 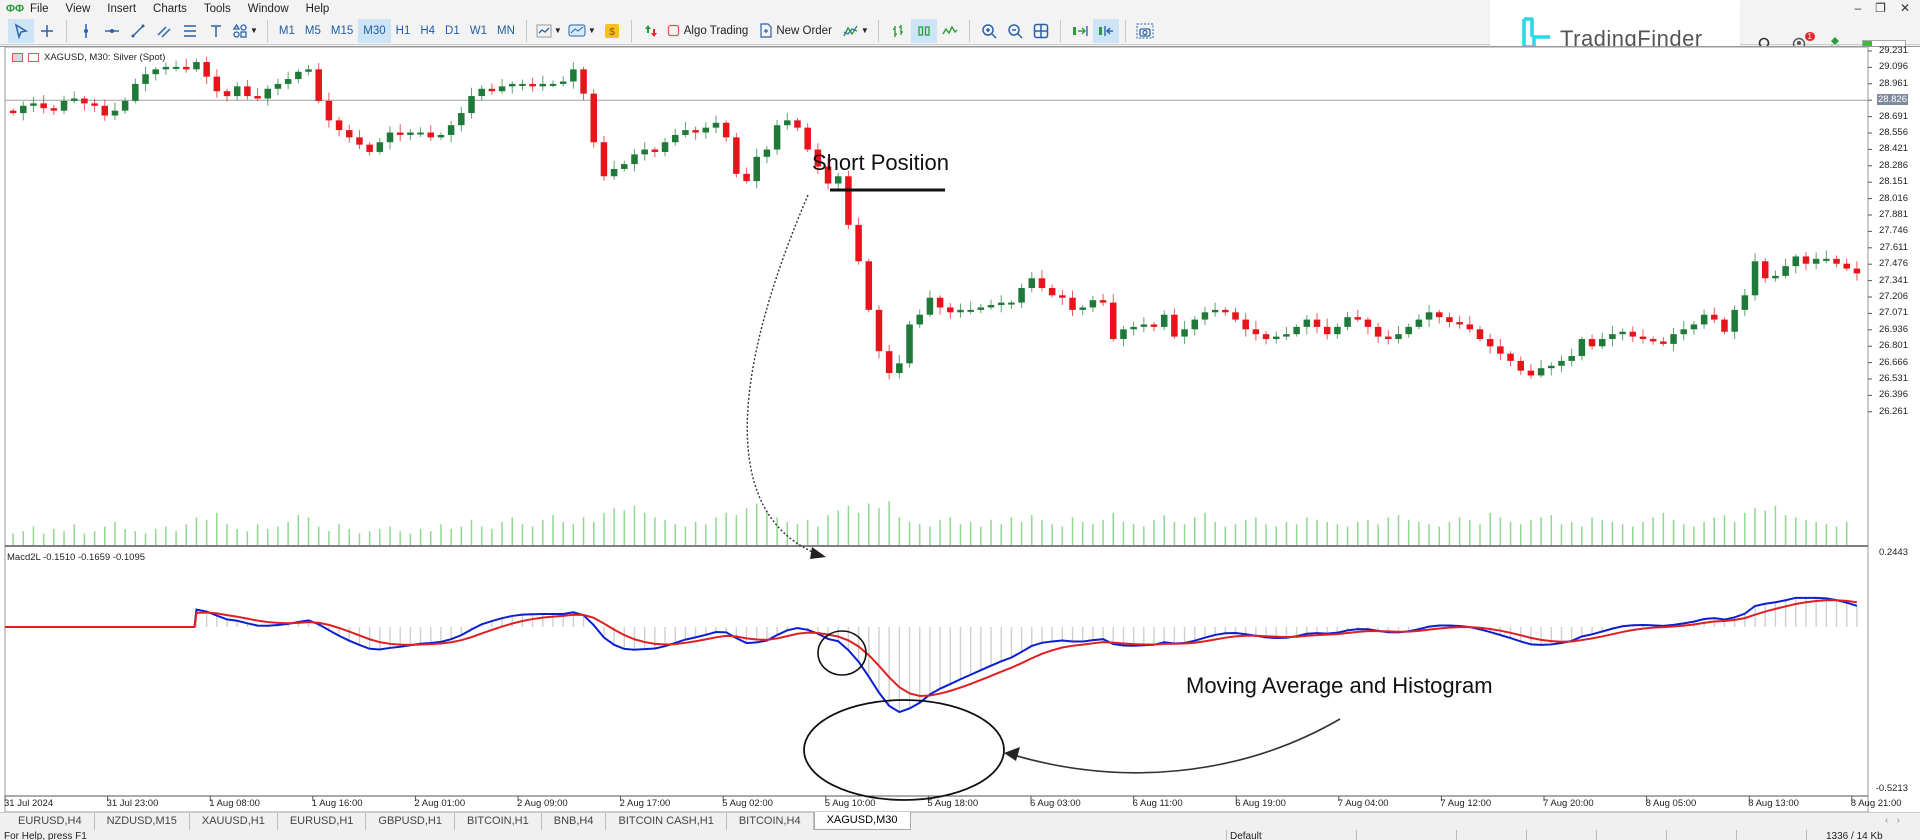 I want to click on chart-shift-button, so click(x=1105, y=30).